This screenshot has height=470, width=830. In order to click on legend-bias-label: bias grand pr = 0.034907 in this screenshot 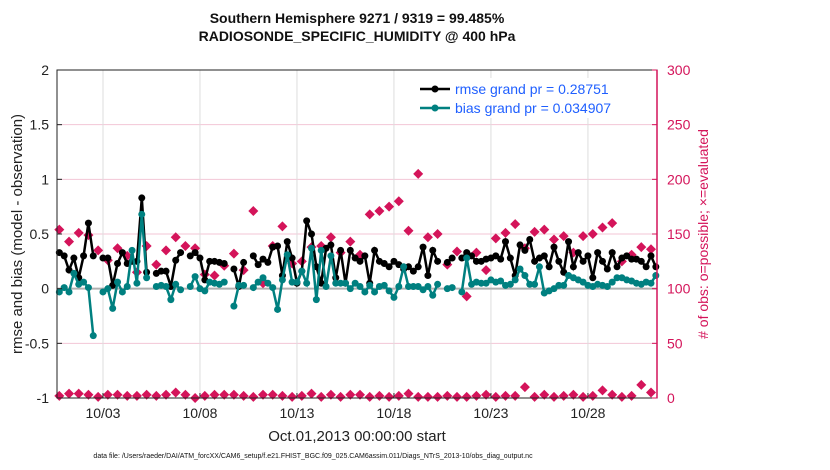, I will do `click(533, 108)`.